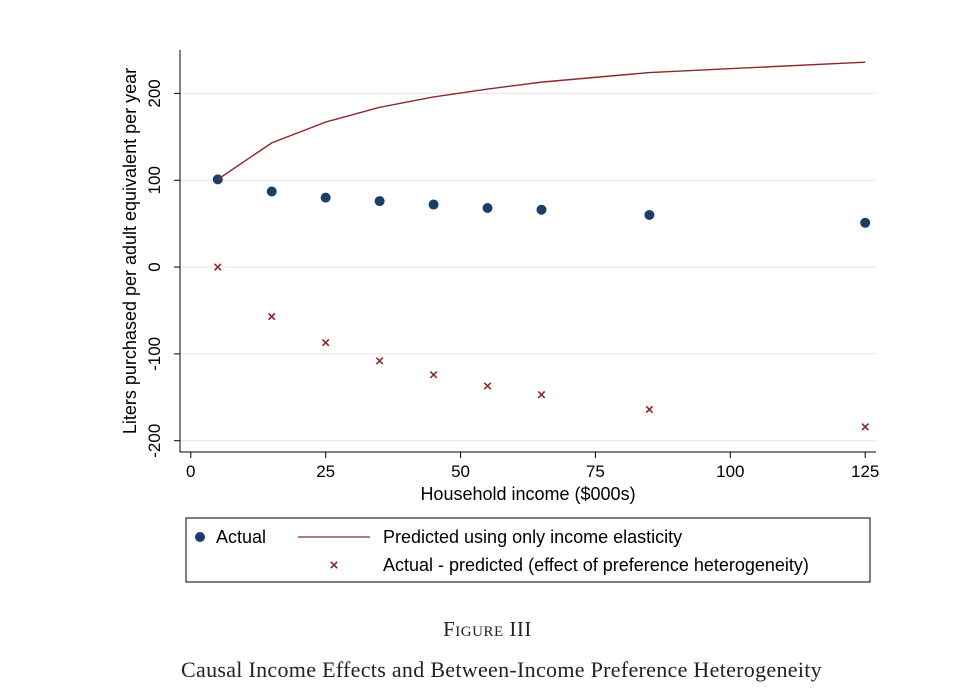 Image resolution: width=975 pixels, height=698 pixels. Describe the element at coordinates (325, 471) in the screenshot. I see `x-tick-label: 25` at that location.